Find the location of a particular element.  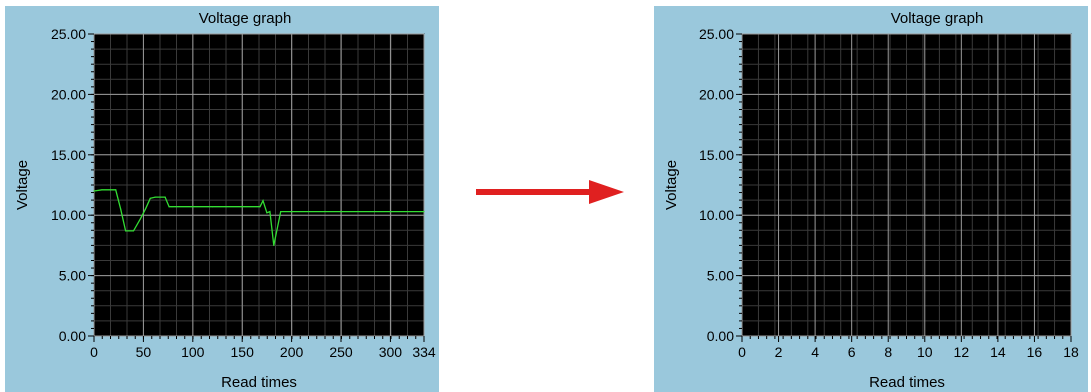

x-tick-label: 14 is located at coordinates (998, 352).